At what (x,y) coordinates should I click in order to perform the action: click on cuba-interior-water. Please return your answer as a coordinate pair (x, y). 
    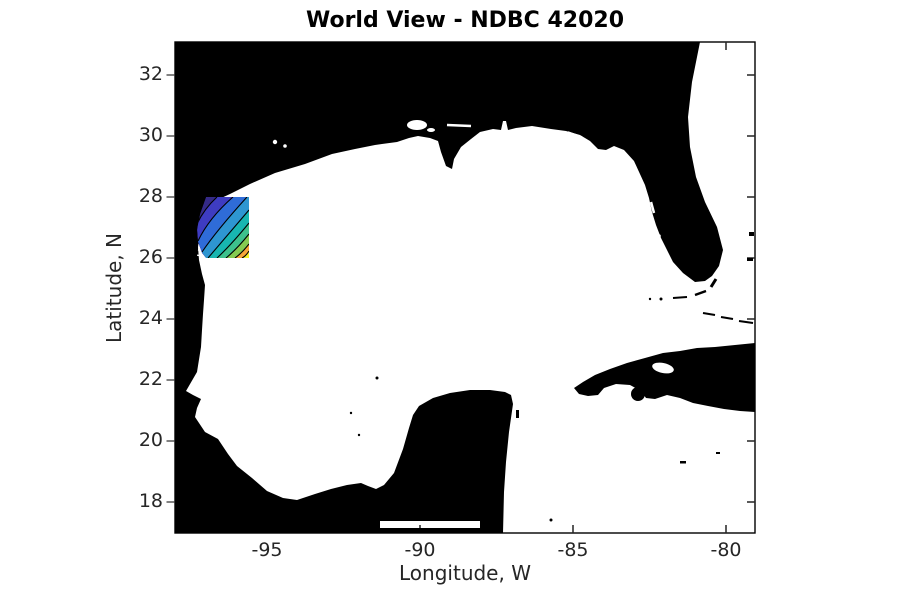
    Looking at the image, I should click on (663, 368).